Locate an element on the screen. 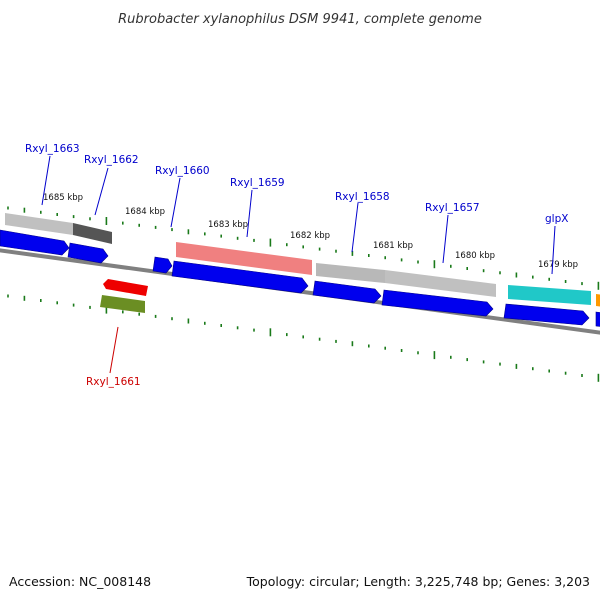  gene-label-rxyl-1657: Rxyl_1657 is located at coordinates (452, 208).